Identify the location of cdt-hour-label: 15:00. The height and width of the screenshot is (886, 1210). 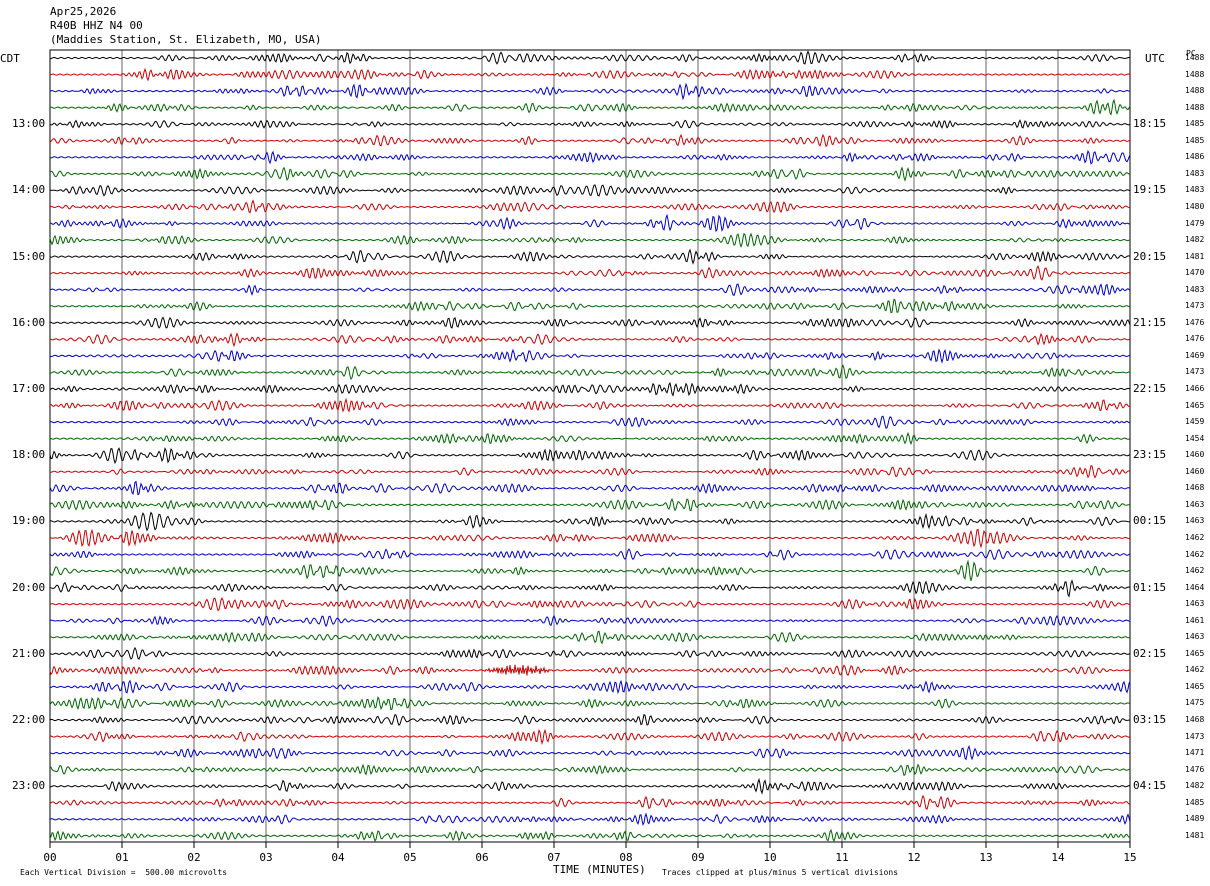
(29, 256).